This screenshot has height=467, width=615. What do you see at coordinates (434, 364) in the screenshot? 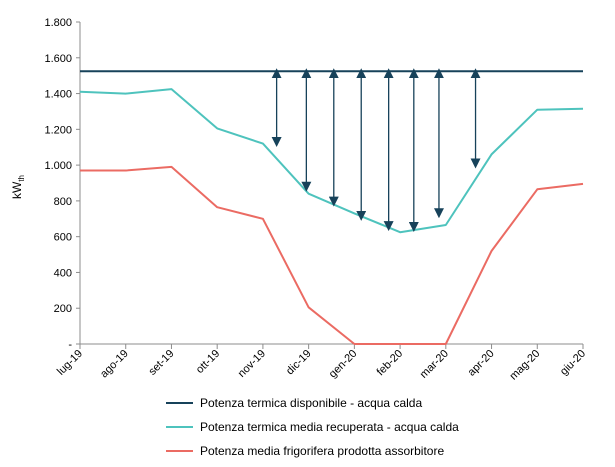
I see `x-tick-label: mar-20` at bounding box center [434, 364].